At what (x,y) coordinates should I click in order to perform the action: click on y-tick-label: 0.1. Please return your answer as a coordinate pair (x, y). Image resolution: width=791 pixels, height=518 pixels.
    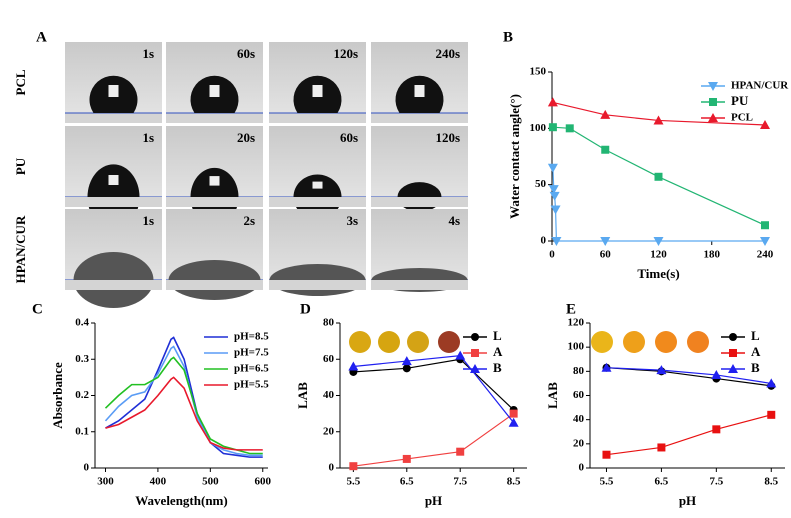
    Looking at the image, I should click on (82, 431).